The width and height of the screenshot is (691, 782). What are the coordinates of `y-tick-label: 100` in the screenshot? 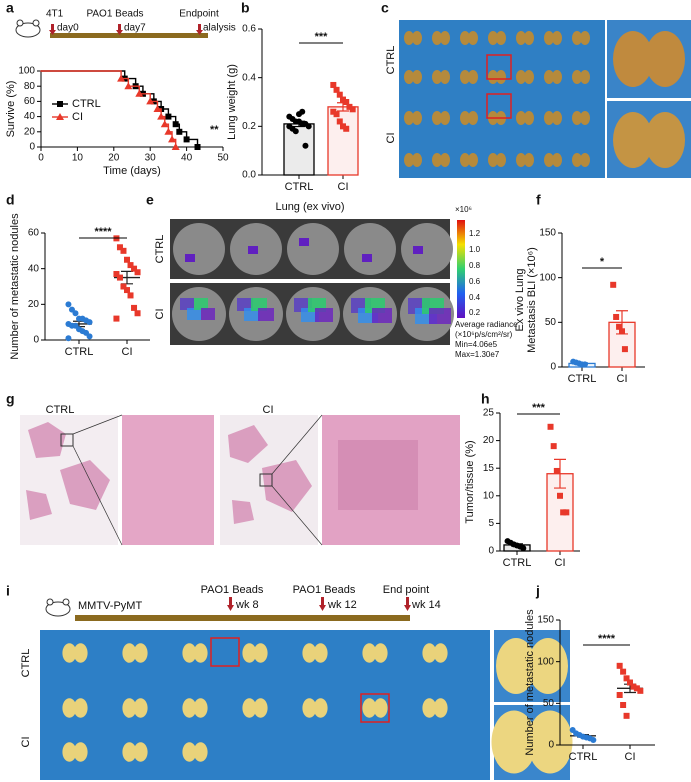 It's located at (26, 71).